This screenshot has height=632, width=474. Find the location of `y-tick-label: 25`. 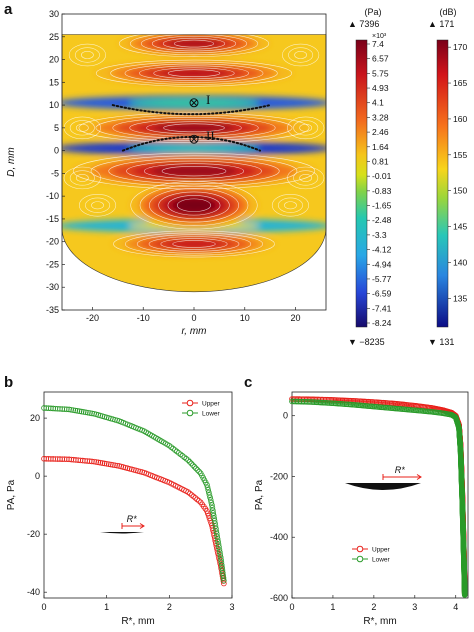

y-tick-label: 25 is located at coordinates (54, 37).